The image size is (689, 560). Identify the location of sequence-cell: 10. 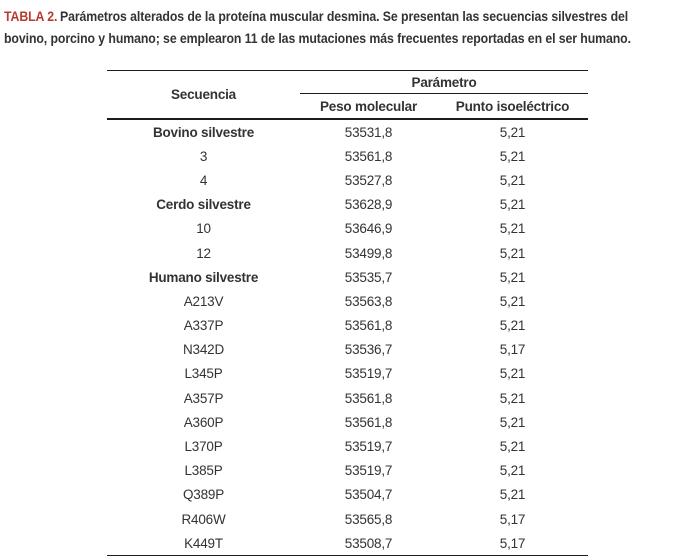
(203, 229).